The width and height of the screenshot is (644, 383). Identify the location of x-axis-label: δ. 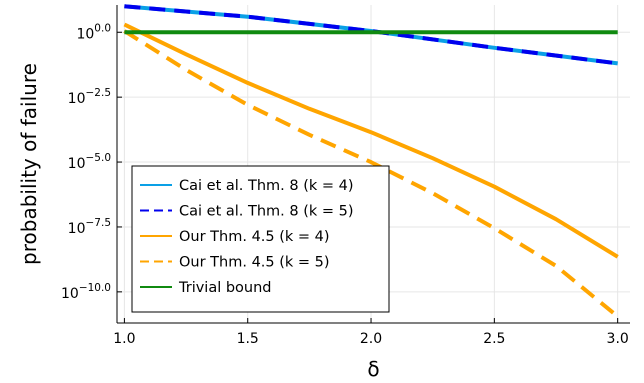
(373, 369).